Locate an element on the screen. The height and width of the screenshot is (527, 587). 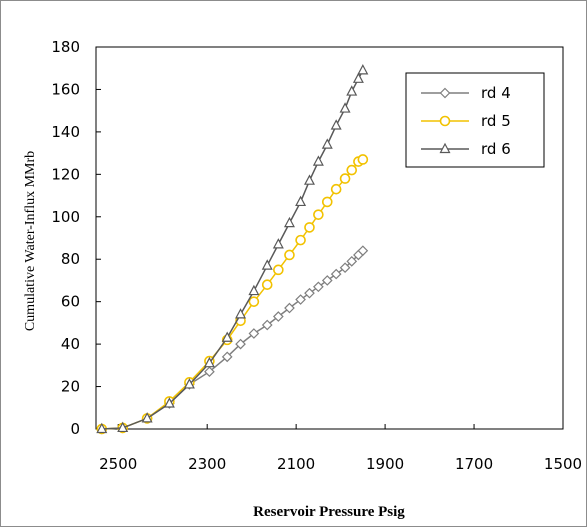
legend-label: rd 6 is located at coordinates (496, 149).